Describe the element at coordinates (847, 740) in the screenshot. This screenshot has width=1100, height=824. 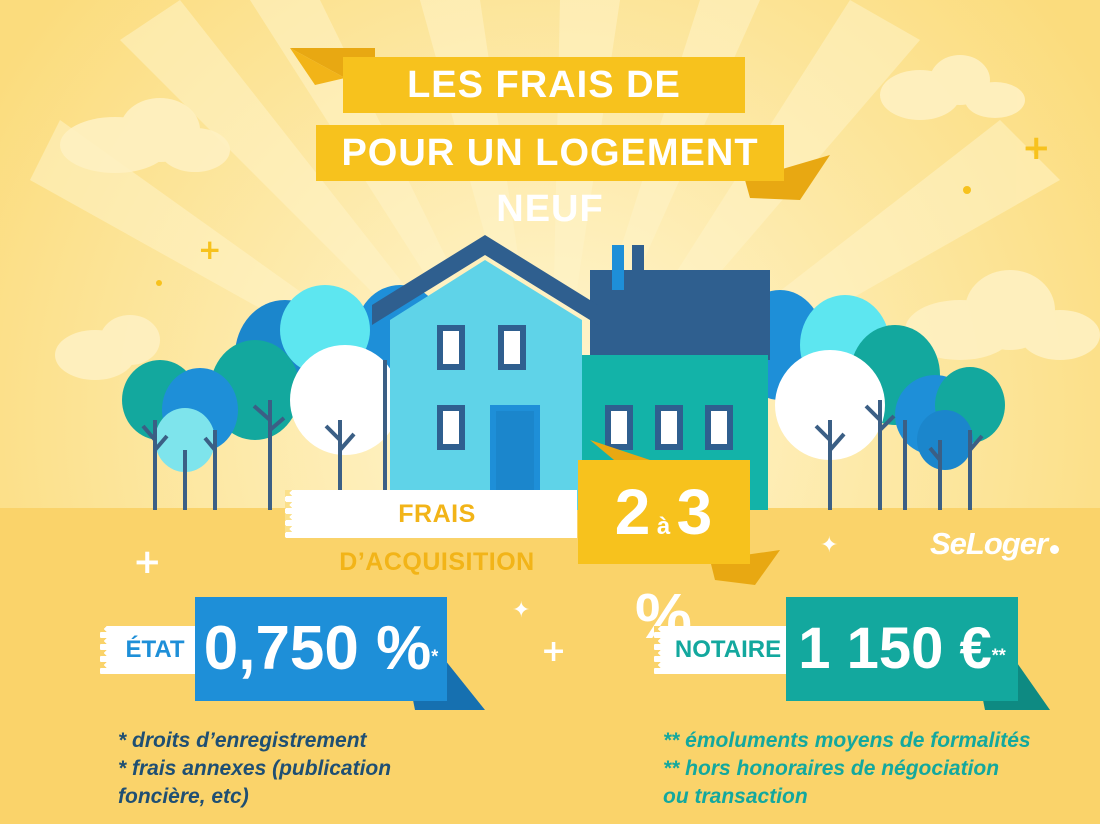
I see `note-right-1: ** émoluments moyens de formalités` at that location.